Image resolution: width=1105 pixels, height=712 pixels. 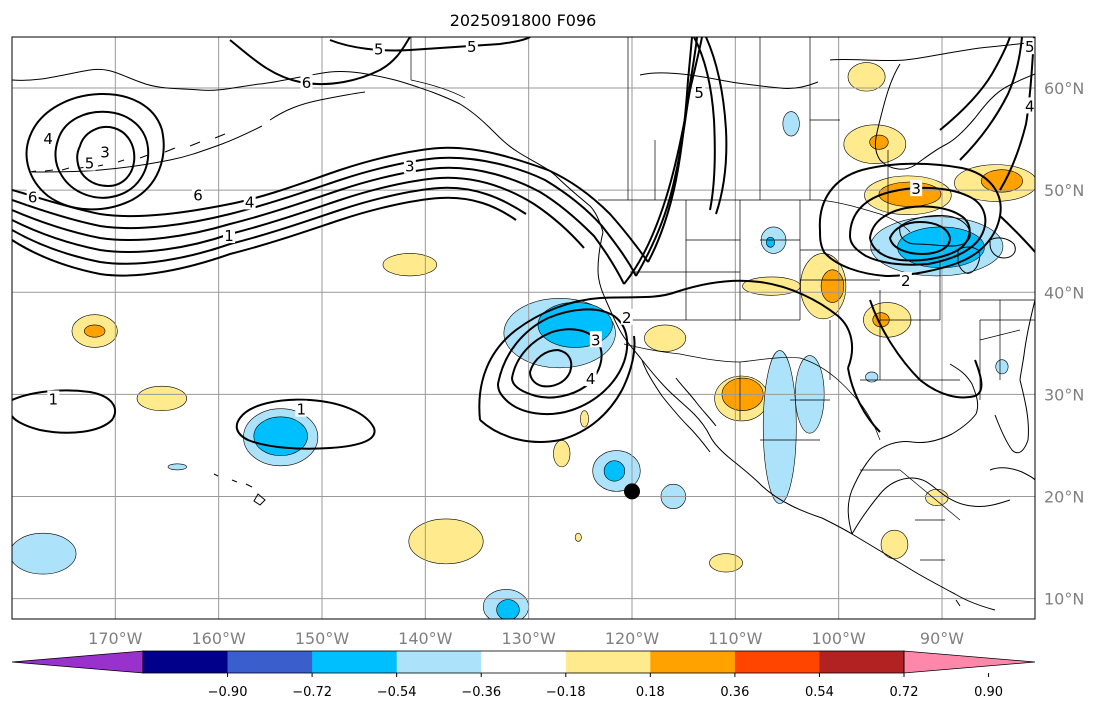 I want to click on contour-1-west, so click(x=64, y=411).